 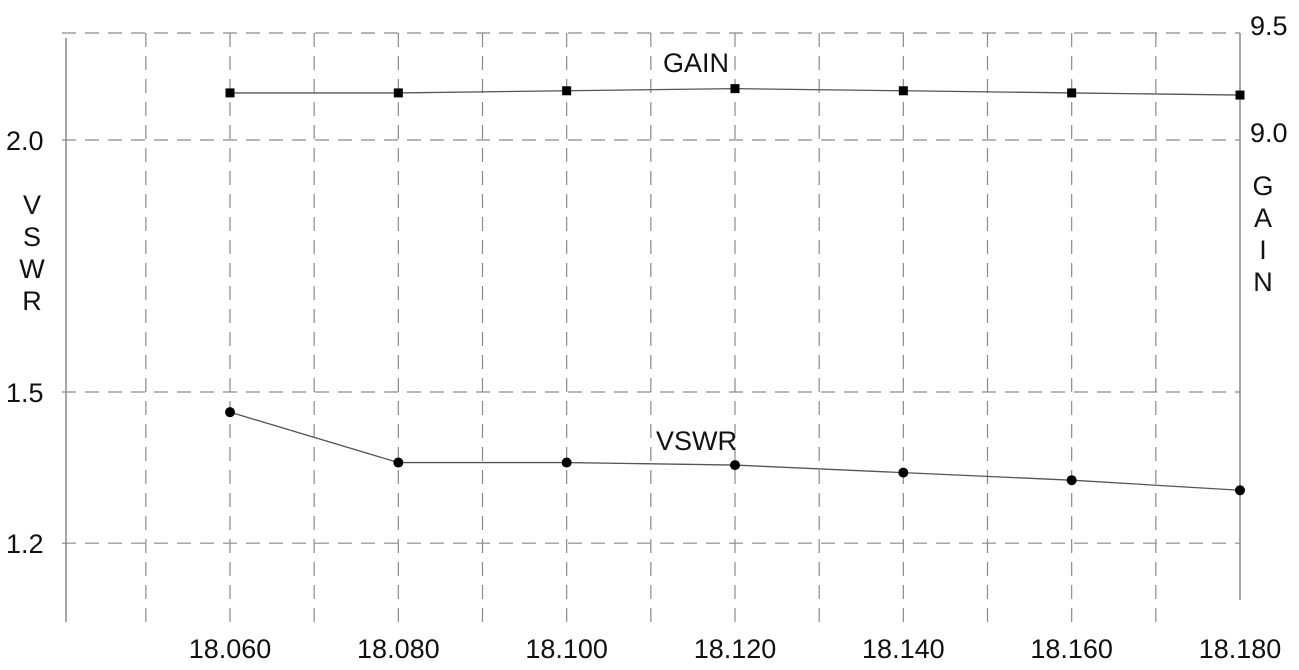 I want to click on left-y-tick-label: 2.0, so click(x=25, y=141).